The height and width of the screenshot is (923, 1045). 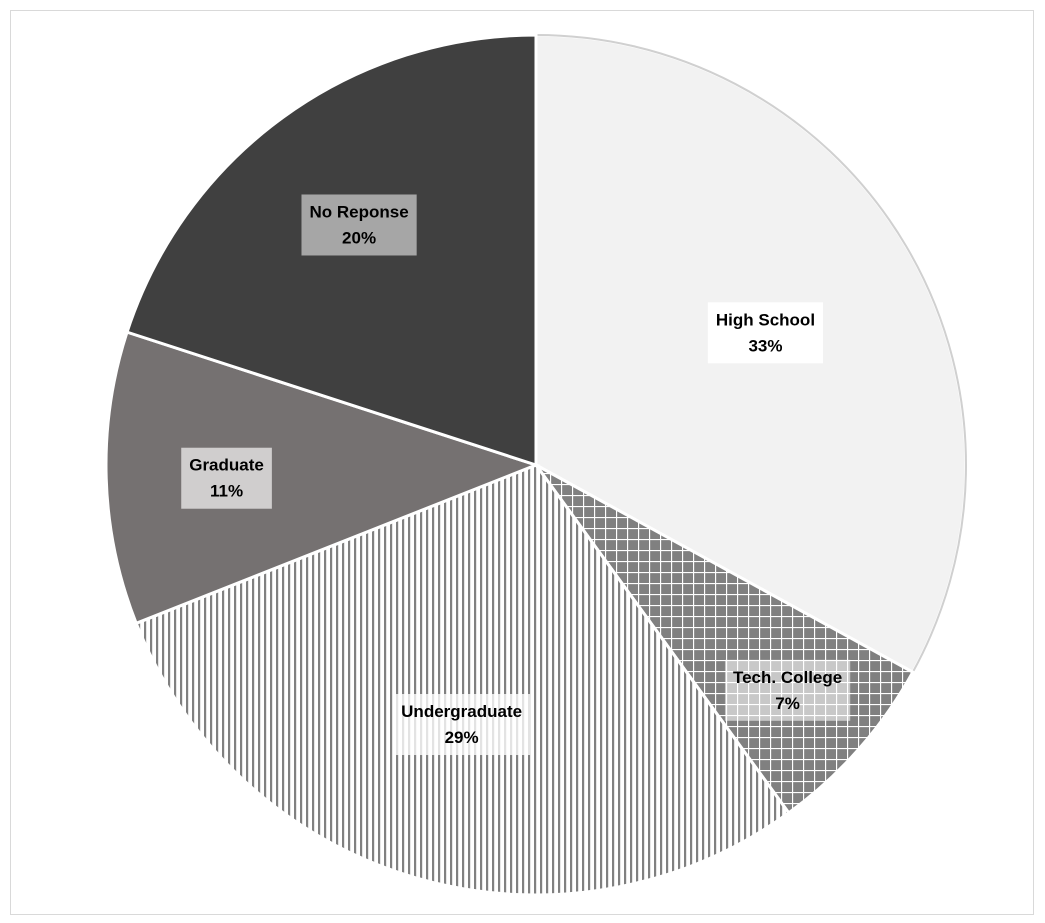 What do you see at coordinates (787, 703) in the screenshot?
I see `data-label-percent: 7%` at bounding box center [787, 703].